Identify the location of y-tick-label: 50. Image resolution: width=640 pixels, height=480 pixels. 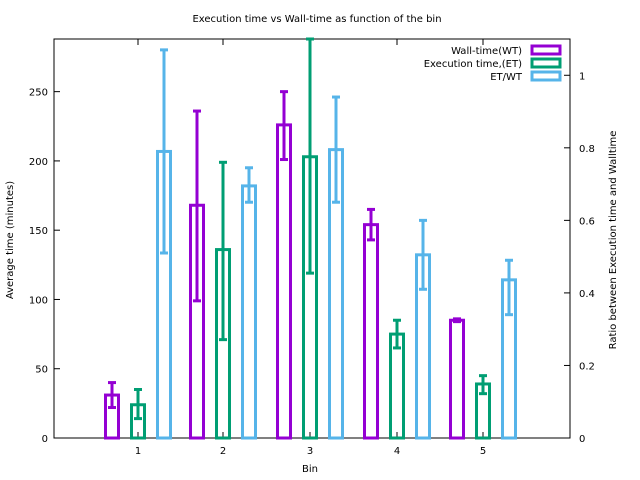
(41, 370).